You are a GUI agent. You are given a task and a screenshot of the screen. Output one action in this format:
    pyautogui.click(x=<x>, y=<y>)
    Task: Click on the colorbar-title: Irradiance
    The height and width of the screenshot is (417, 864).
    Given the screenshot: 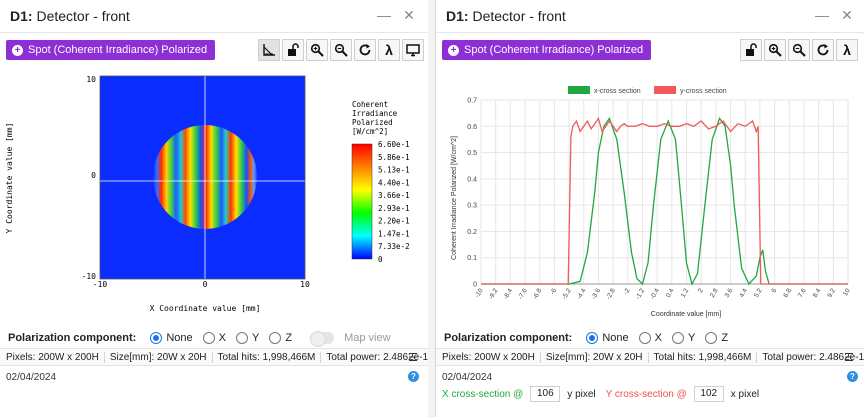 What is the action you would take?
    pyautogui.click(x=375, y=113)
    